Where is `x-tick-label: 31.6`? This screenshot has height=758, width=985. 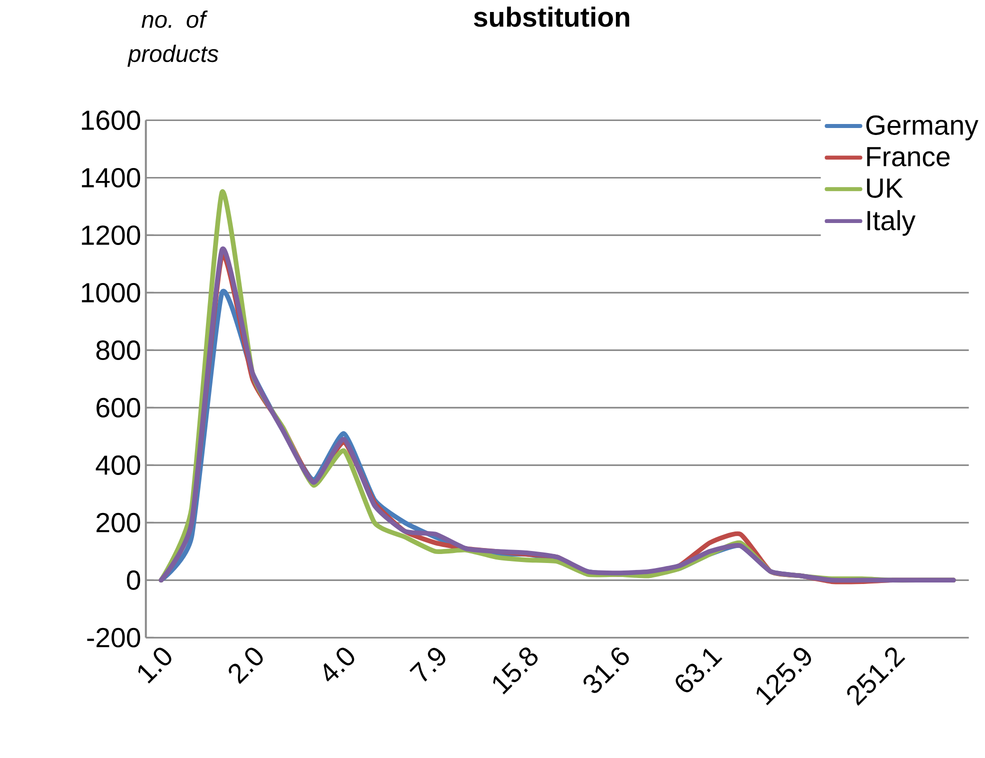
x-tick-label: 31.6 is located at coordinates (606, 670).